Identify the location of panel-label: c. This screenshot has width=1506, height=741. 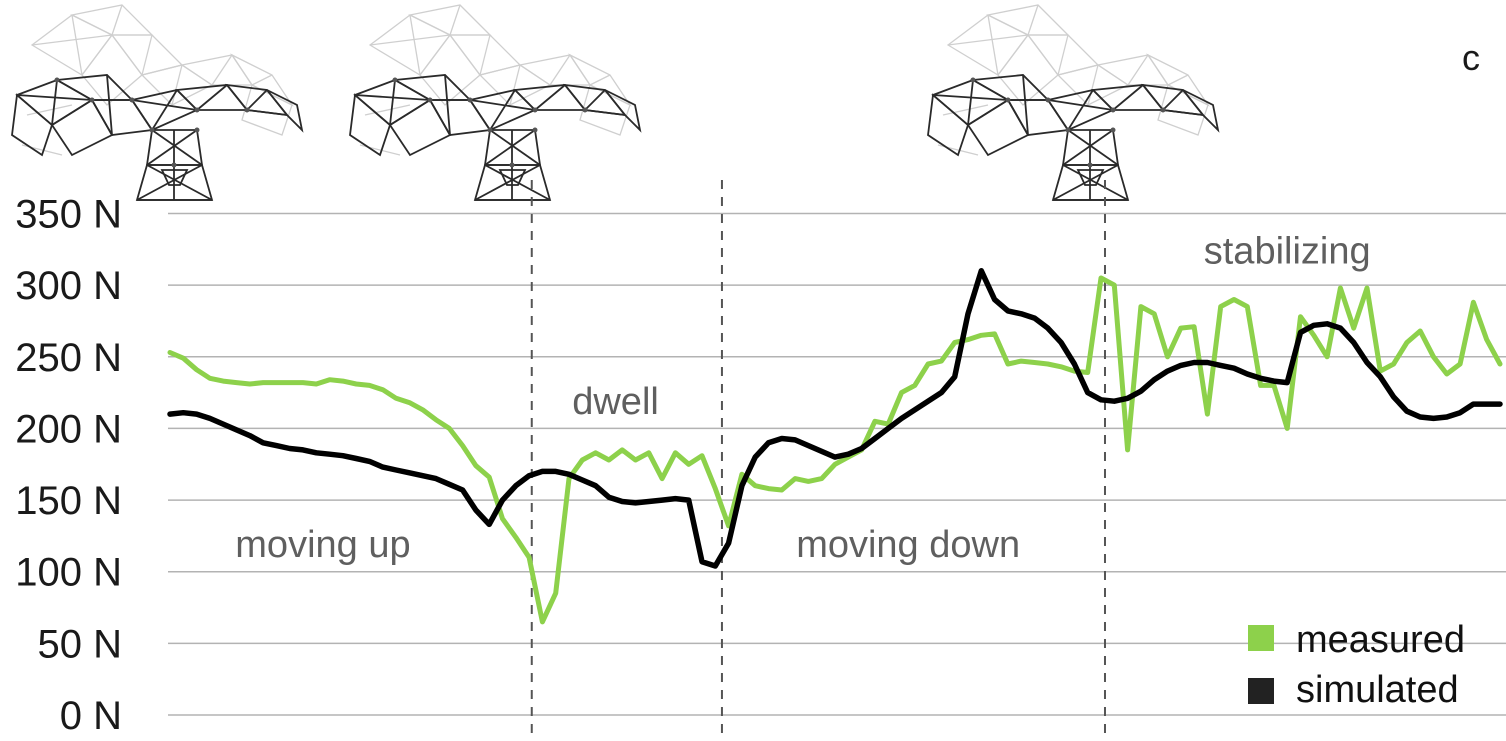
(1471, 57).